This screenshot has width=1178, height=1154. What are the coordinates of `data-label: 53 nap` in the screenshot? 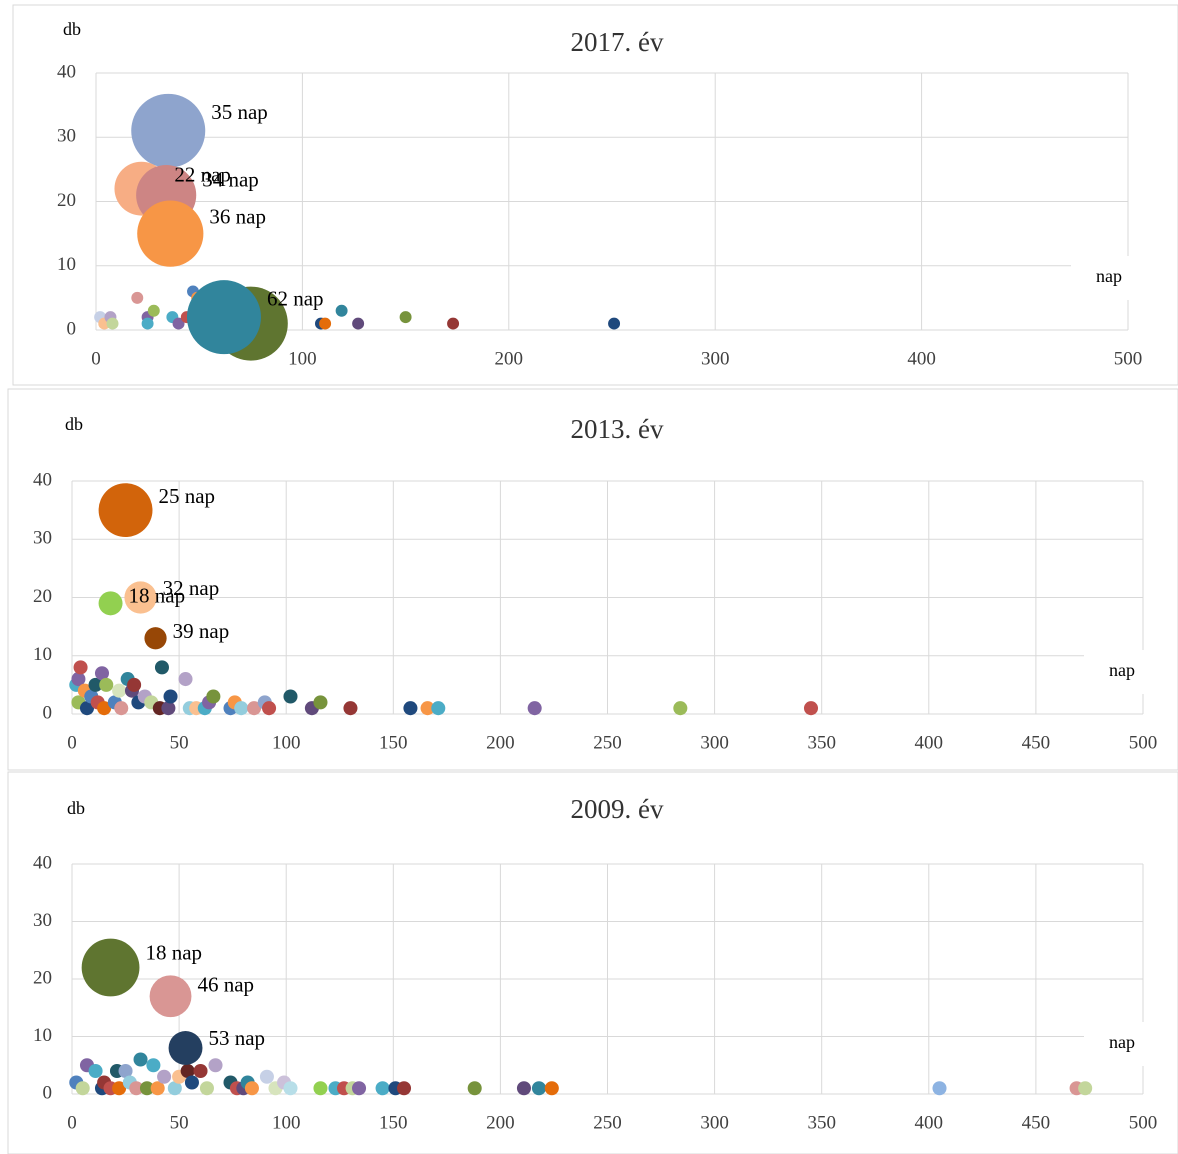 It's located at (236, 1038).